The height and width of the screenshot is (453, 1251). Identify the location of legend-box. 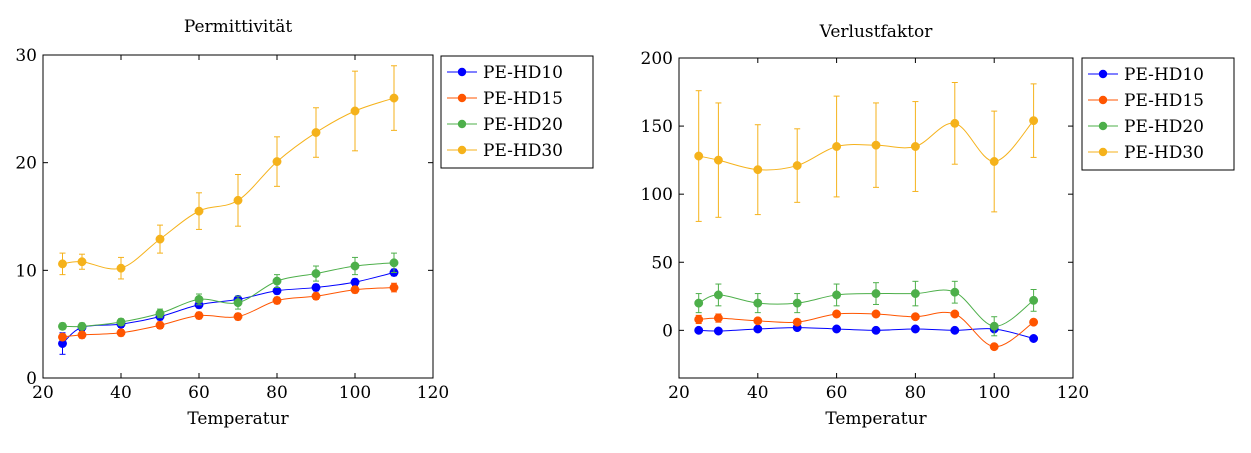
(1158, 114).